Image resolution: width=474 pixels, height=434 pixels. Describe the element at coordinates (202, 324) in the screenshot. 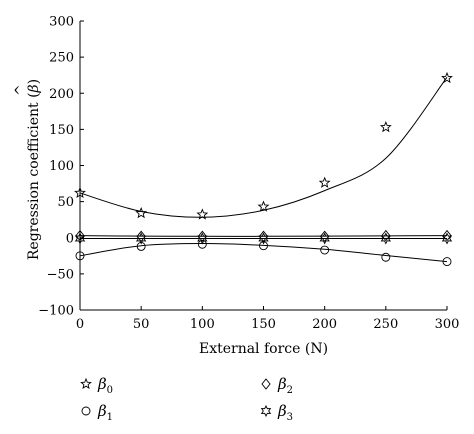

I see `x-tick-label: 100` at that location.